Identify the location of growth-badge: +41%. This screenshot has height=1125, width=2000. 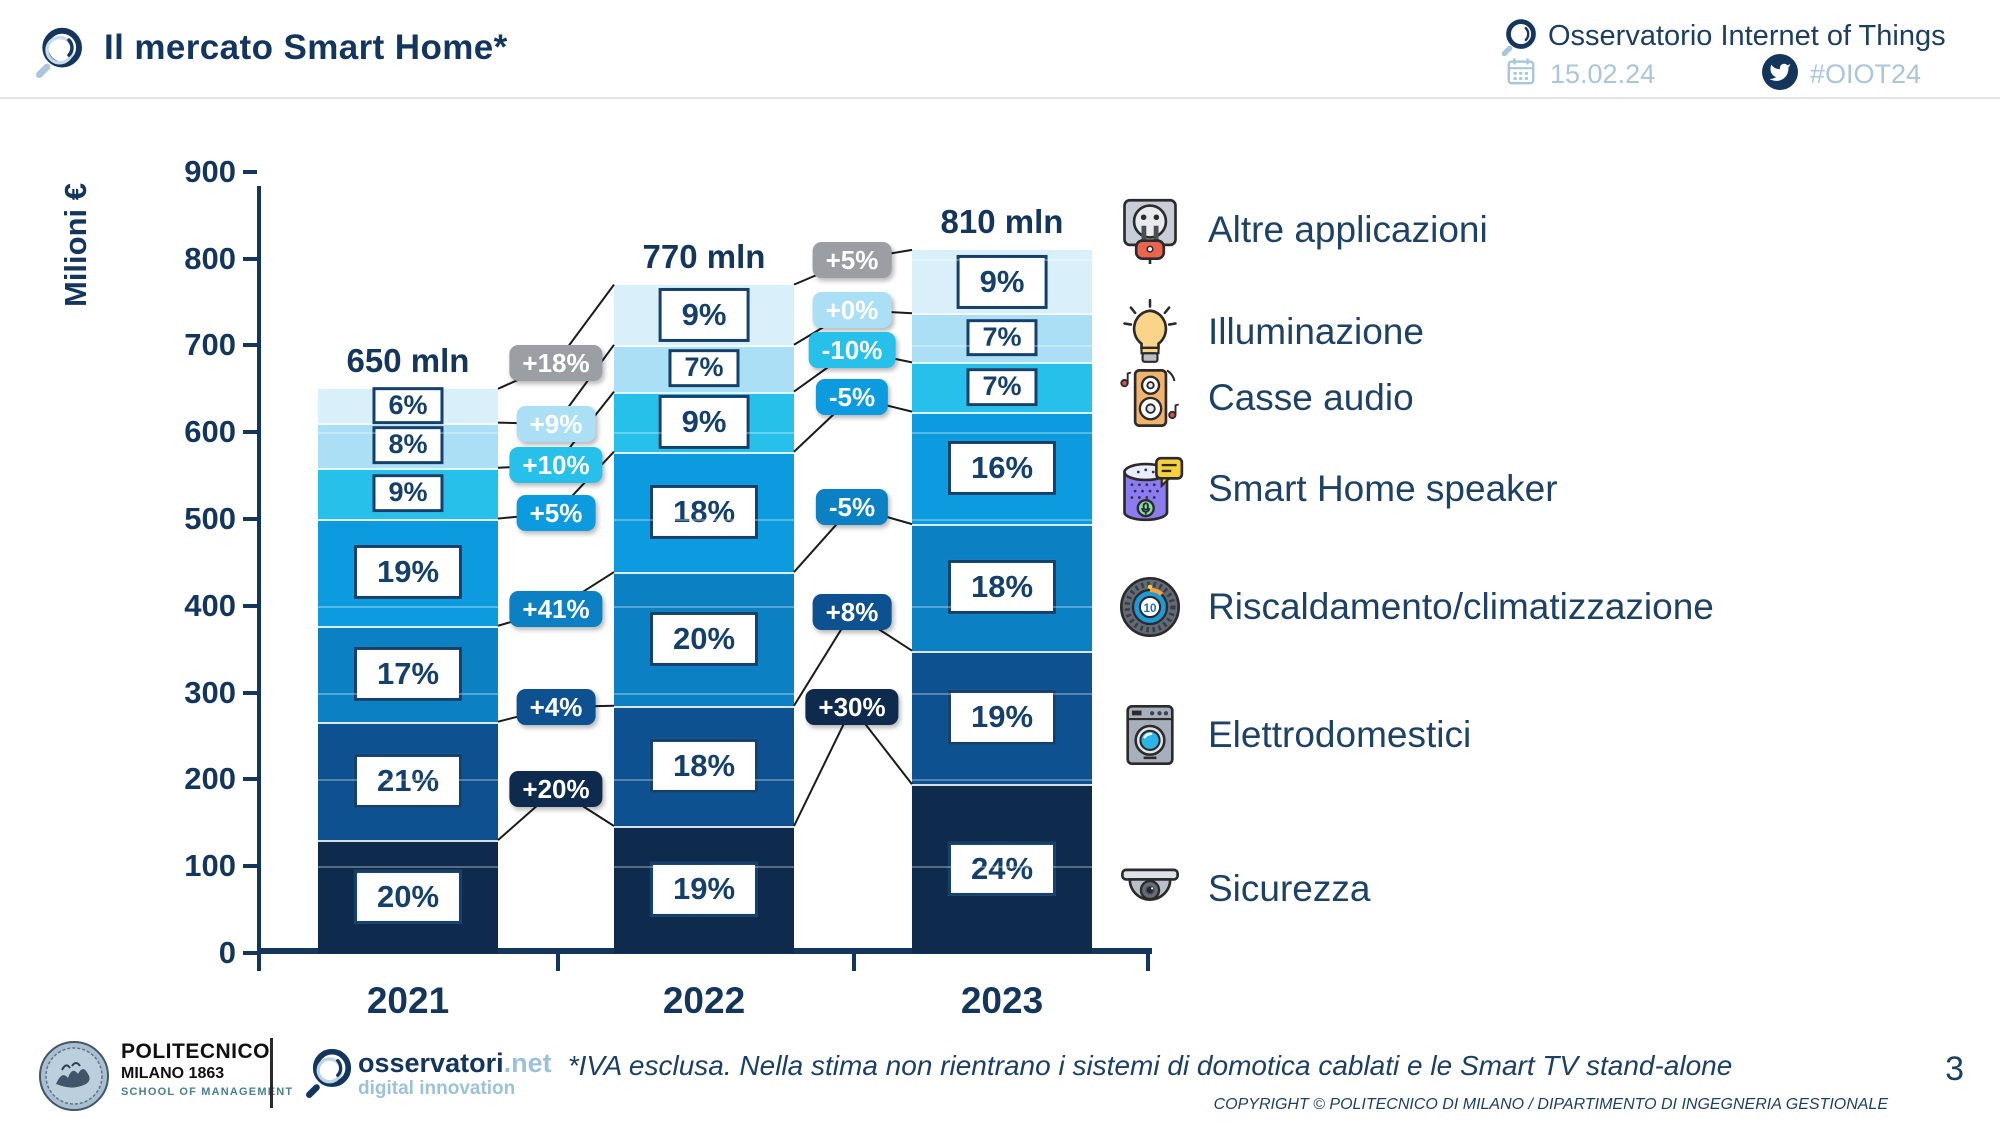
(556, 609).